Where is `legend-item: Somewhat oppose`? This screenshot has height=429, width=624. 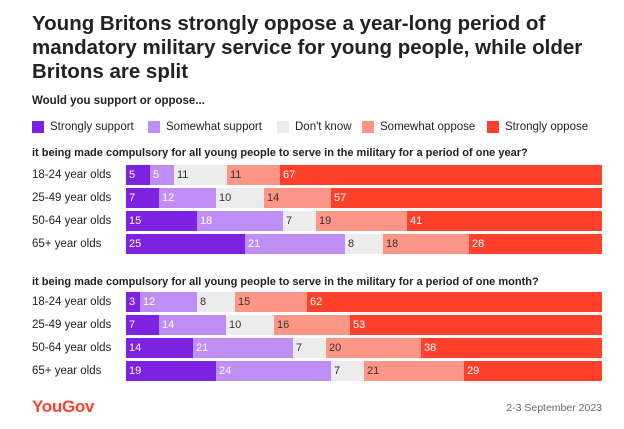
legend-item: Somewhat oppose is located at coordinates (418, 127).